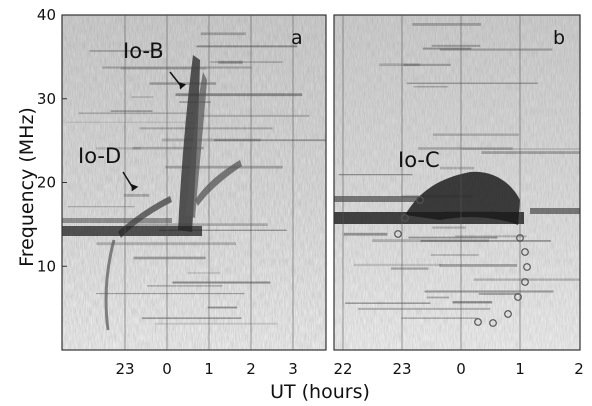 Image resolution: width=592 pixels, height=406 pixels. Describe the element at coordinates (210, 143) in the screenshot. I see `io-b-emission` at that location.